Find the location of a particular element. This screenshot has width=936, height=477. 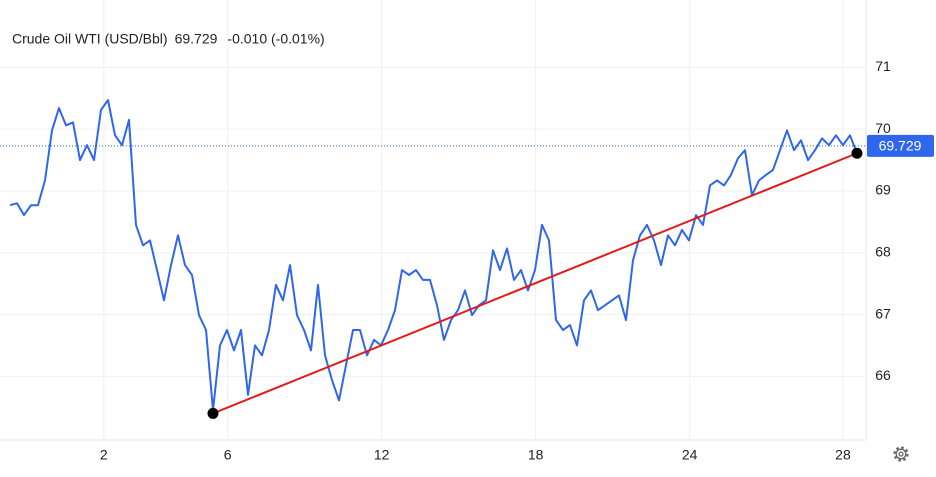

x-tick-label: 12 is located at coordinates (382, 455).